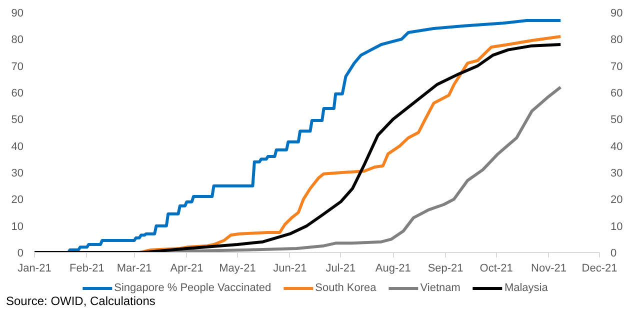  Describe the element at coordinates (35, 268) in the screenshot. I see `x-tick-label: Jan-21` at that location.